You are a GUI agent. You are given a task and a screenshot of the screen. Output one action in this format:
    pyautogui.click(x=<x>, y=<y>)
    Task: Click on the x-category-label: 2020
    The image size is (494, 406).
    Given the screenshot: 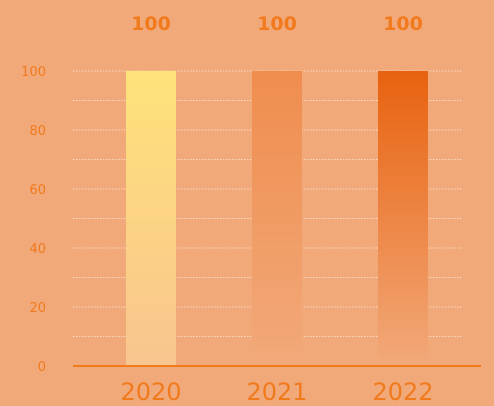 What is the action you would take?
    pyautogui.click(x=150, y=392)
    